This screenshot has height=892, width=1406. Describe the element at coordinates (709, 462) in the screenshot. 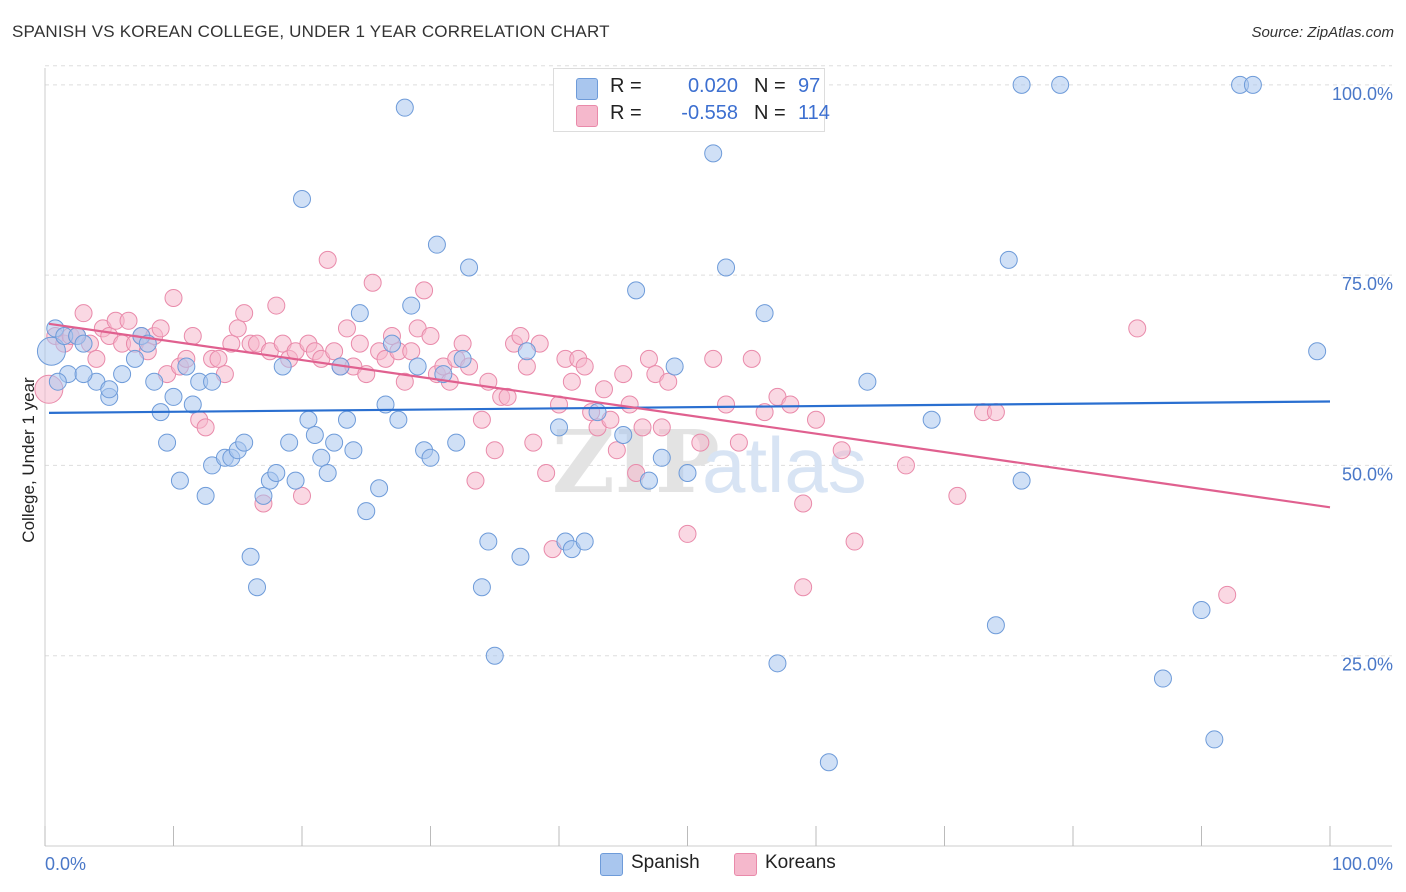

I see `watermark: ZIP atlas` at that location.